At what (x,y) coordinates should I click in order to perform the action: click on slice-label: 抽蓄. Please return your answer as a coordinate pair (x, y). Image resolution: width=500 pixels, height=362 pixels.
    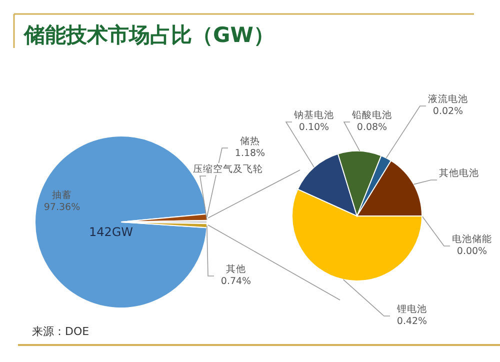
    Looking at the image, I should click on (62, 195).